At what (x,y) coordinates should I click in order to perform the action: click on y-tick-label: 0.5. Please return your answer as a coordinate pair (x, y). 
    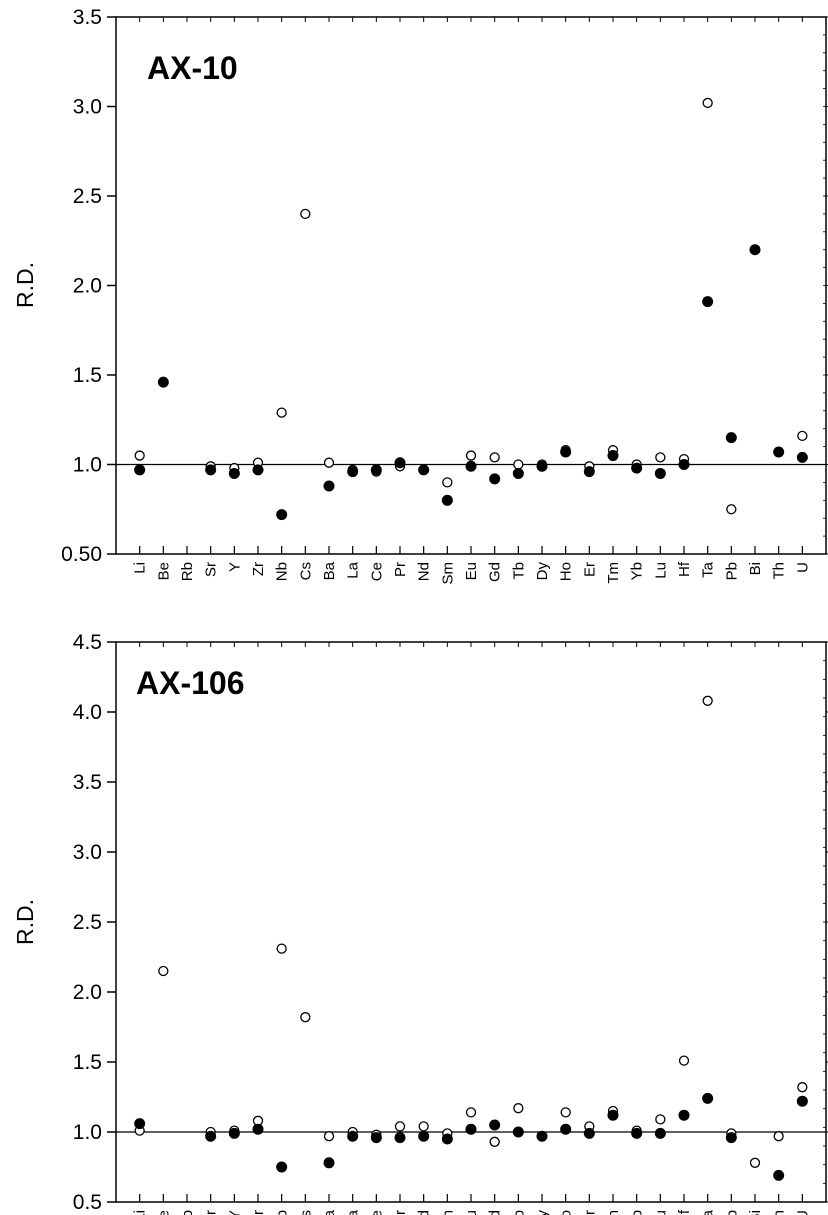
    Looking at the image, I should click on (87, 1202).